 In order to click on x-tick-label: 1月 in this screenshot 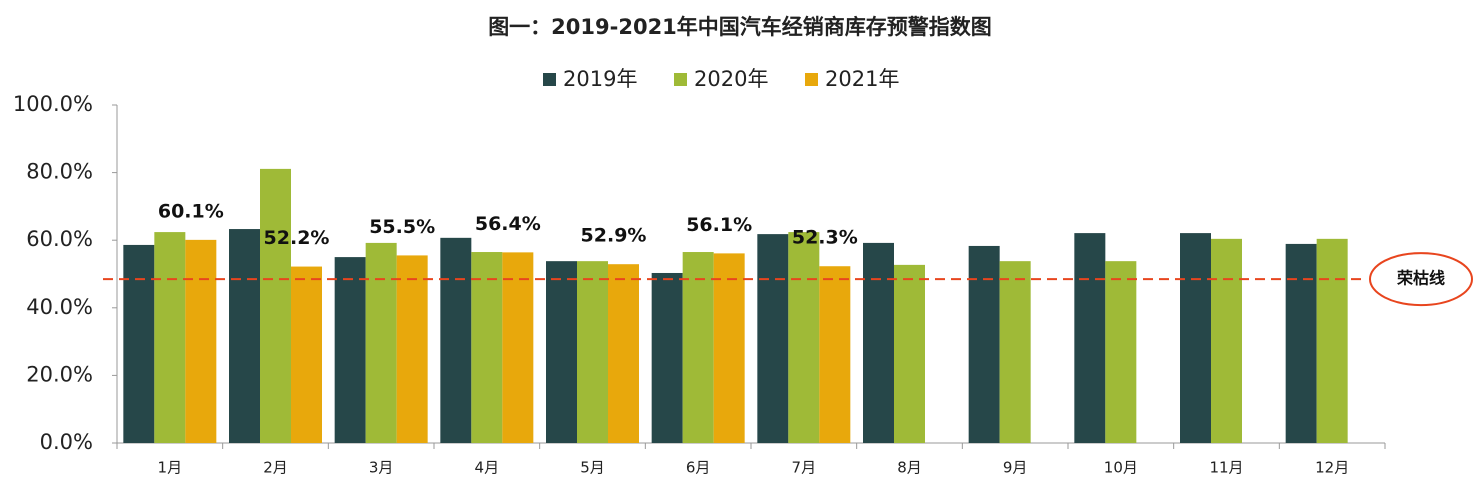, I will do `click(170, 468)`.